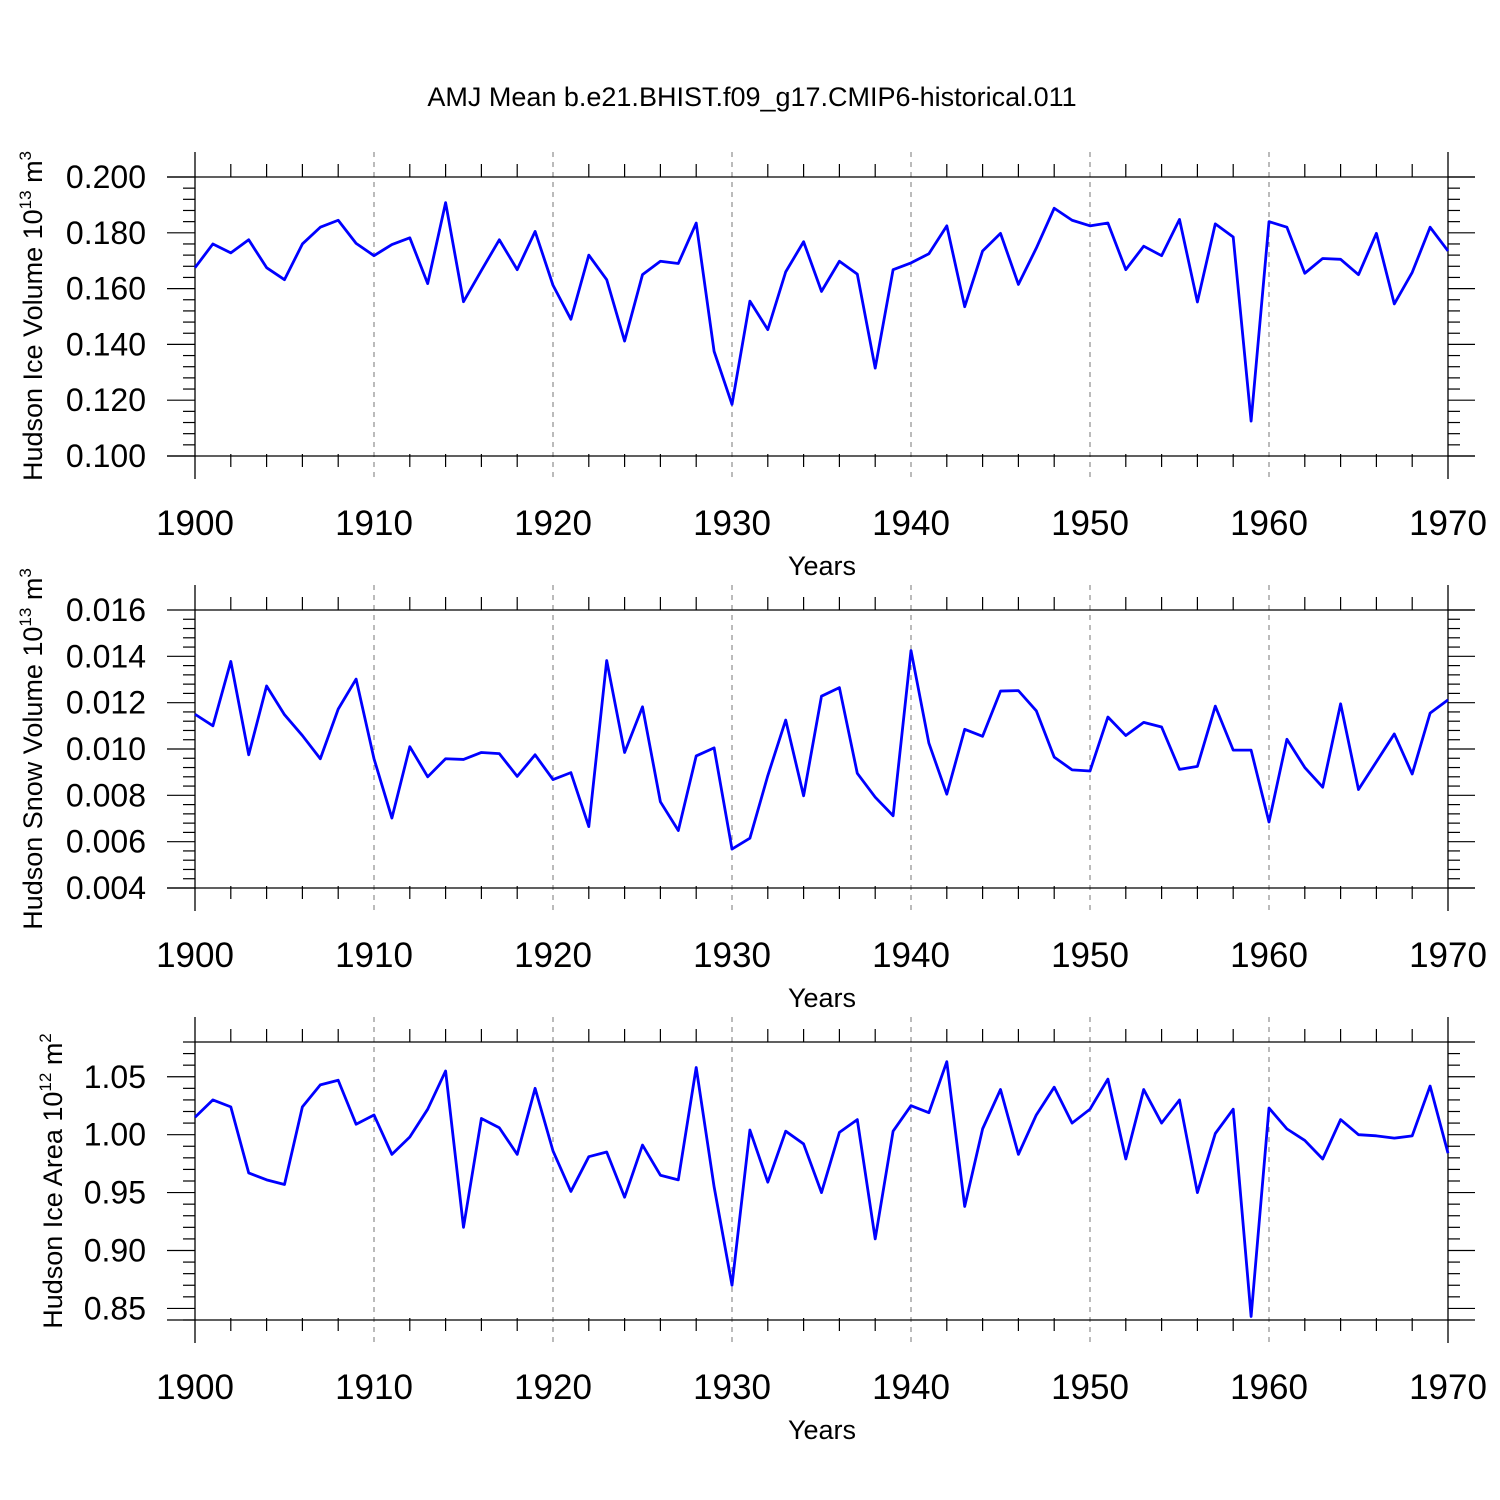  I want to click on y-tick-label: 1.00, so click(115, 1135).